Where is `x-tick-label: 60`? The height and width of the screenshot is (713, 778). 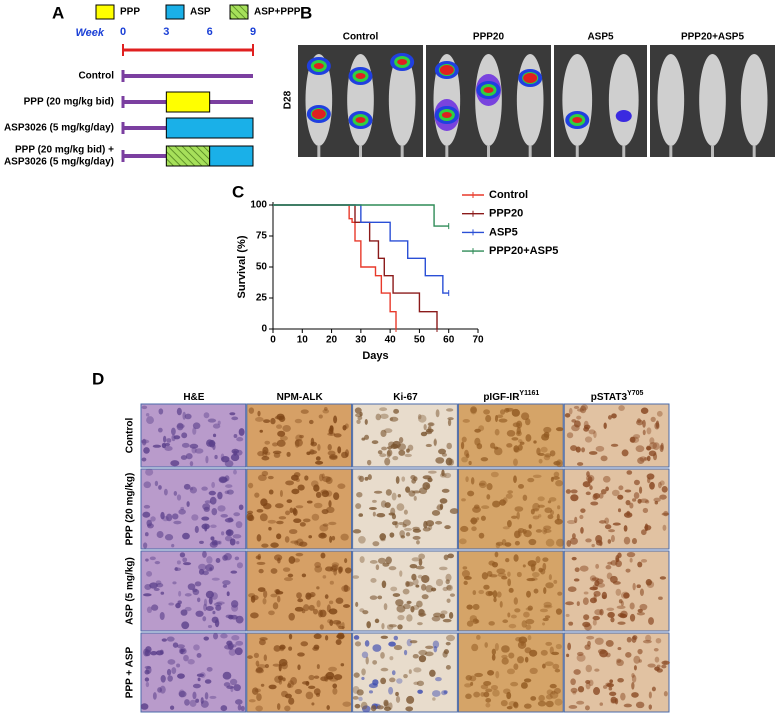
x-tick-label: 60 is located at coordinates (449, 340).